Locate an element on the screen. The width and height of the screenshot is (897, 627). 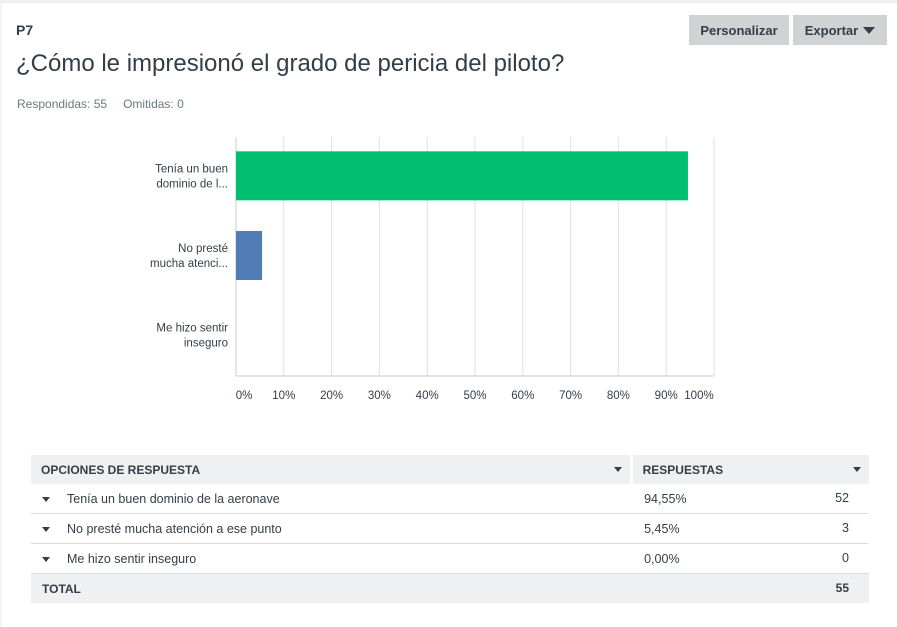
response-stats: Respondidas: 55 Omitidas: 0 is located at coordinates (100, 104).